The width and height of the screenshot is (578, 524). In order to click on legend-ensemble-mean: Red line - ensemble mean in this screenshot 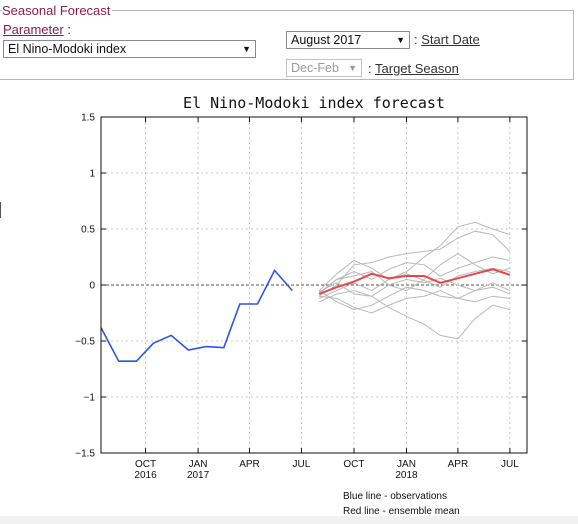, I will do `click(401, 511)`.